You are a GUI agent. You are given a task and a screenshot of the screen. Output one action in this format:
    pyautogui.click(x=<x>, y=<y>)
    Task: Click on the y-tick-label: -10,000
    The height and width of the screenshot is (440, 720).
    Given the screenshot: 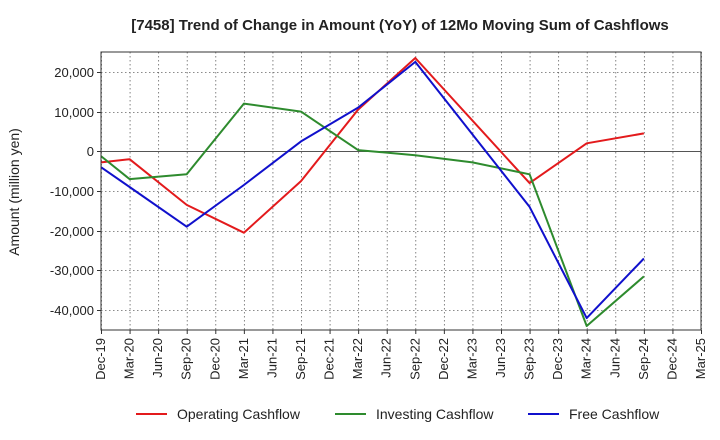 What is the action you would take?
    pyautogui.click(x=72, y=191)
    